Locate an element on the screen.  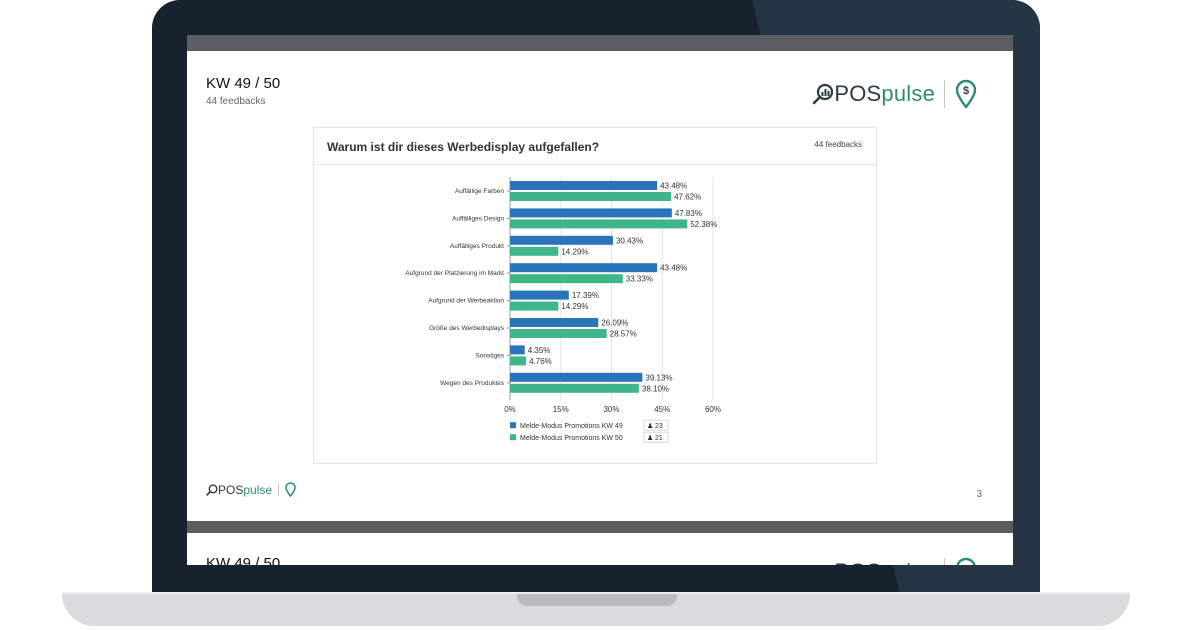
x-tick-label: 60% is located at coordinates (713, 409).